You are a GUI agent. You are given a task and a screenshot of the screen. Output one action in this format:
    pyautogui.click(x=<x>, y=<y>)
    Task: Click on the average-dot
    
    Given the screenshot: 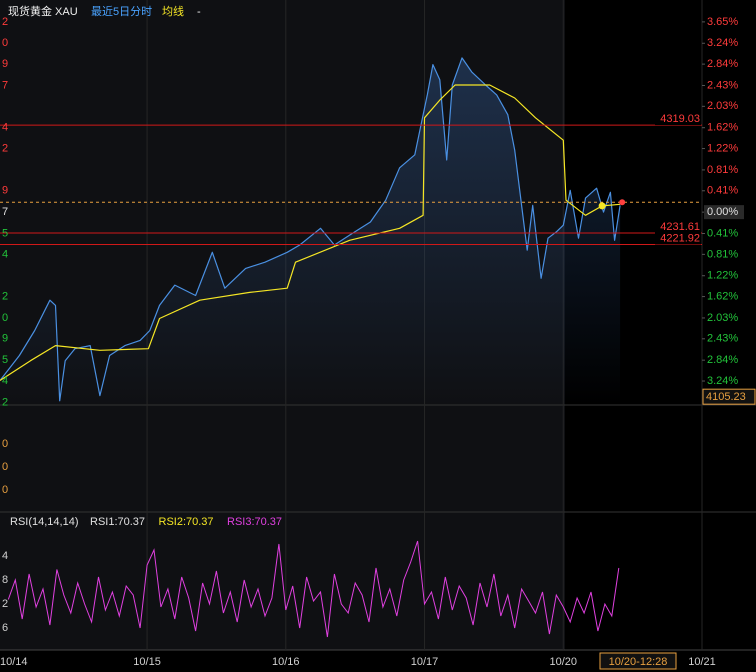 What is the action you would take?
    pyautogui.click(x=602, y=206)
    